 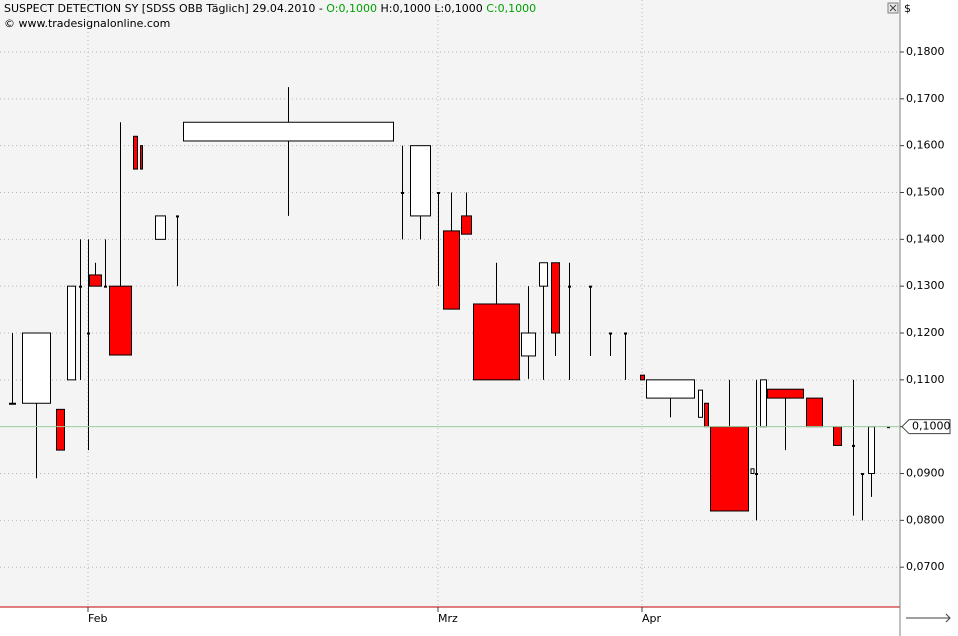 What do you see at coordinates (907, 8) in the screenshot?
I see `y-unit: $` at bounding box center [907, 8].